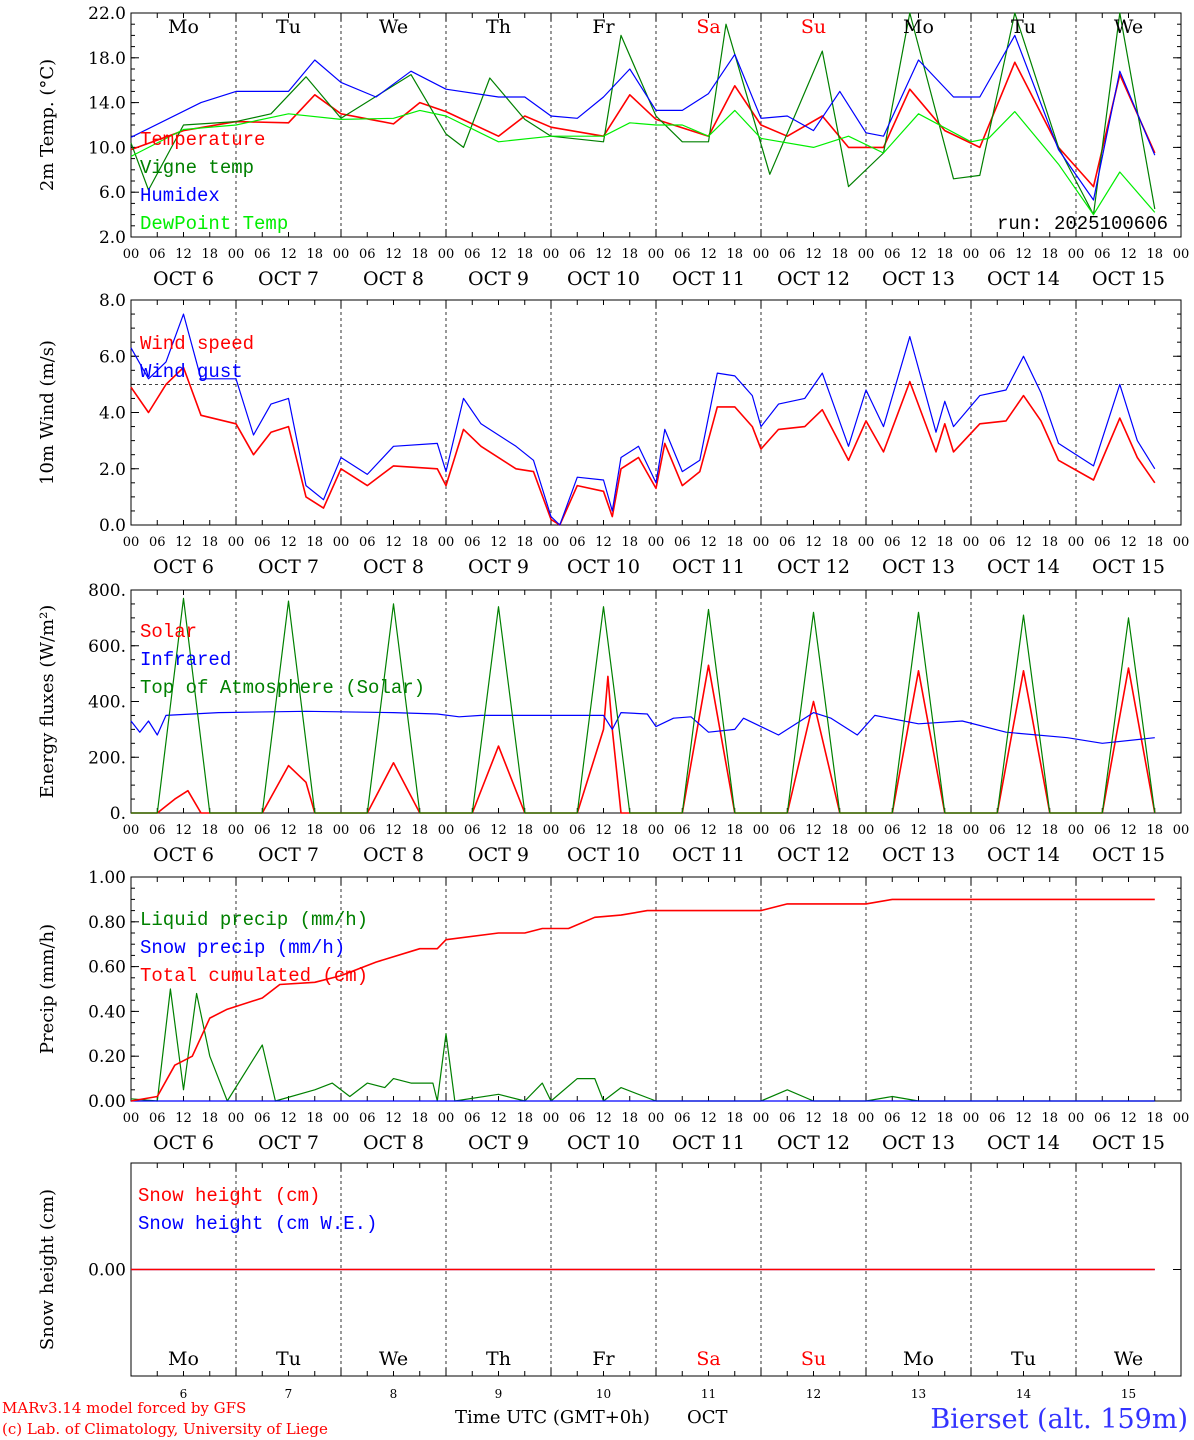  I want to click on date-label: OCT 10, so click(603, 1143).